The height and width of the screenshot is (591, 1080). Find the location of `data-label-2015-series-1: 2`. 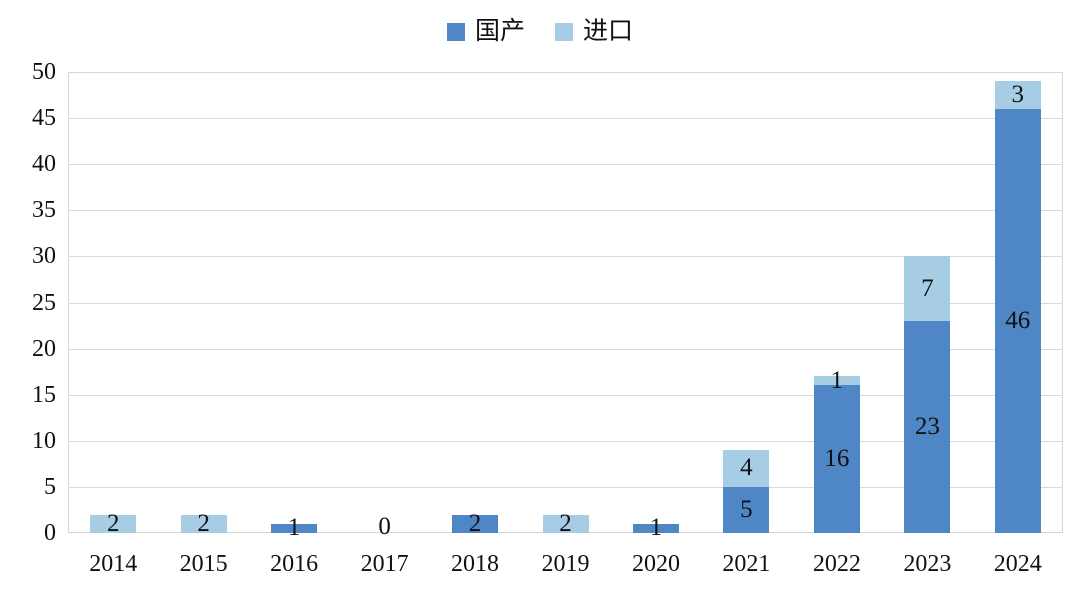

data-label-2015-series-1: 2 is located at coordinates (203, 523).